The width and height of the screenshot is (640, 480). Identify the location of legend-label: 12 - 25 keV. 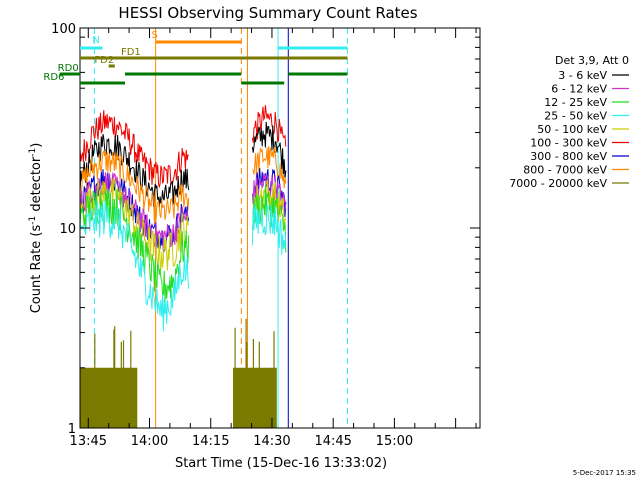
(575, 102).